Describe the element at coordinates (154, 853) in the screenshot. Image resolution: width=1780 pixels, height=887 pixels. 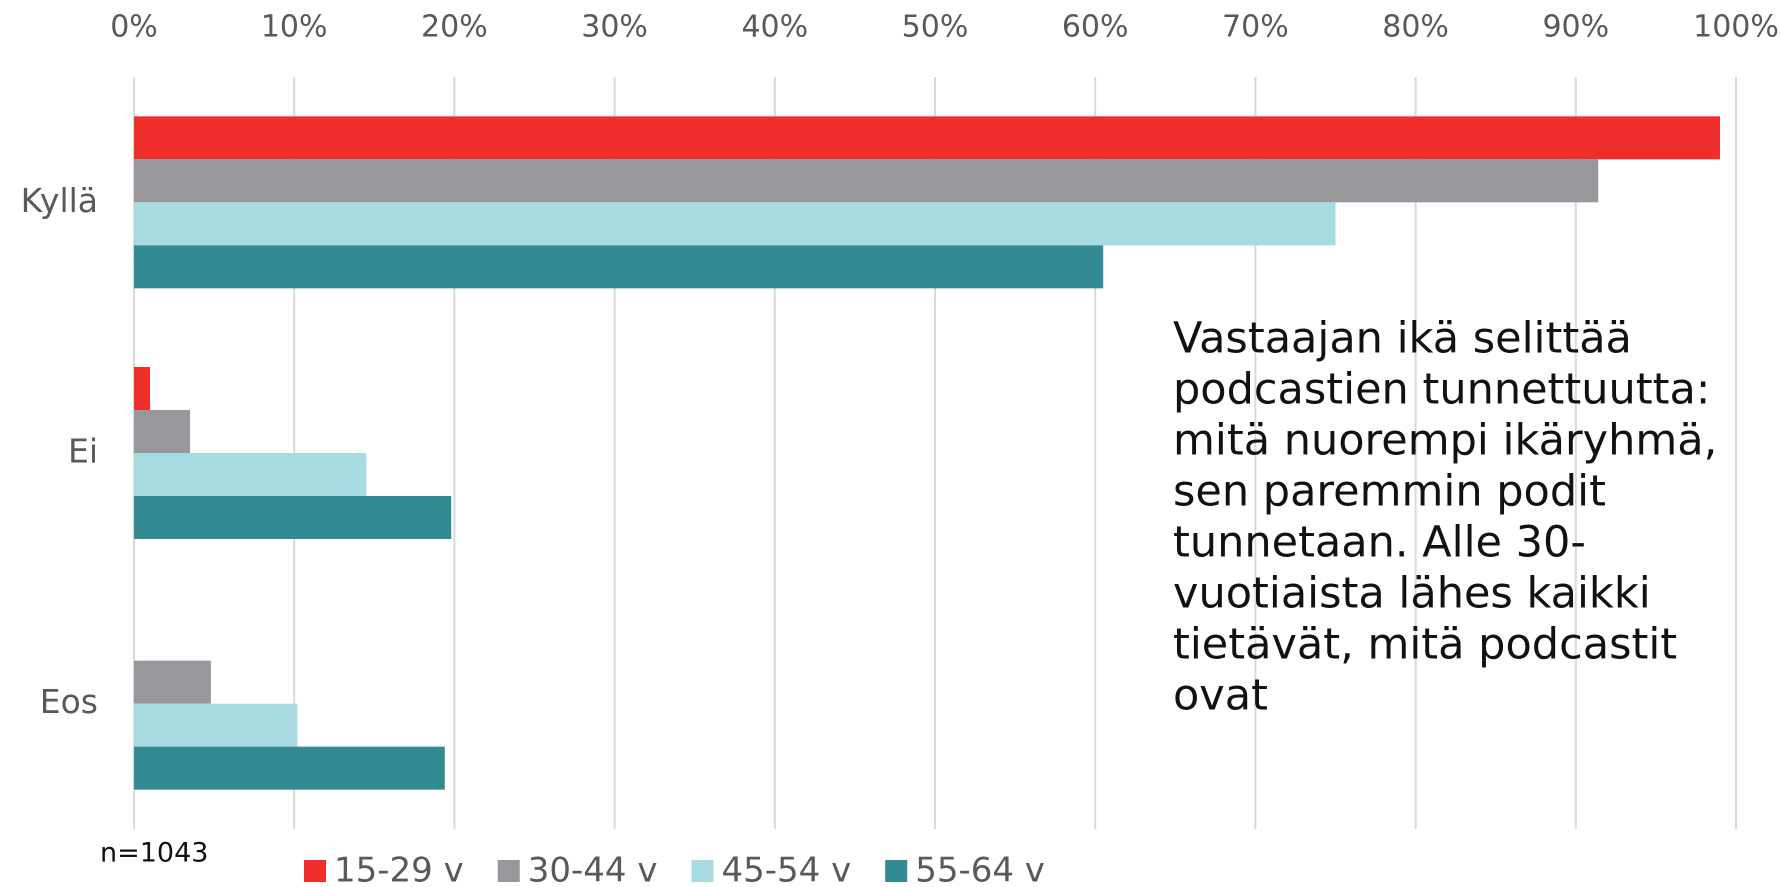
I see `sample-note: n=1043` at that location.